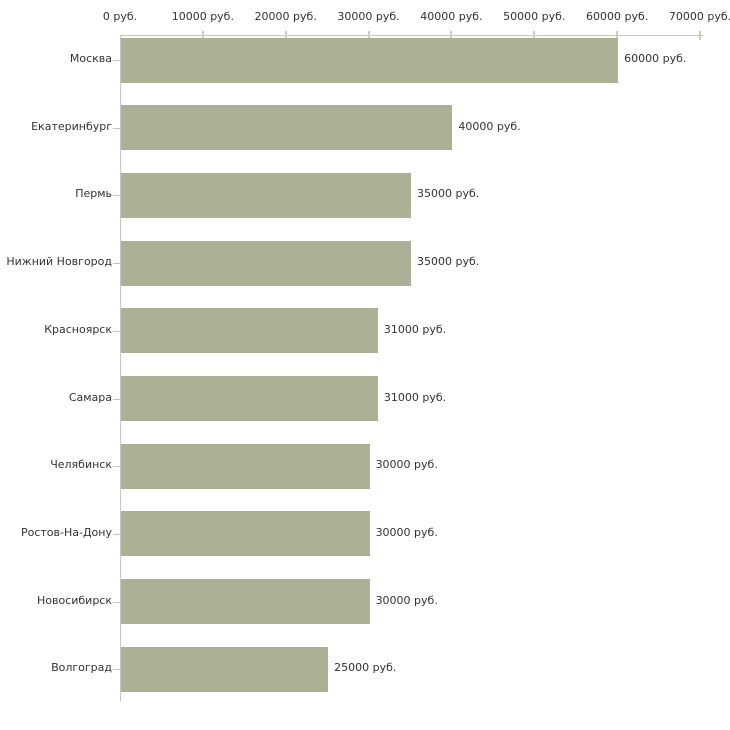 This screenshot has width=730, height=730. What do you see at coordinates (699, 16) in the screenshot?
I see `x-axis-tick-label: 70000 руб.` at bounding box center [699, 16].